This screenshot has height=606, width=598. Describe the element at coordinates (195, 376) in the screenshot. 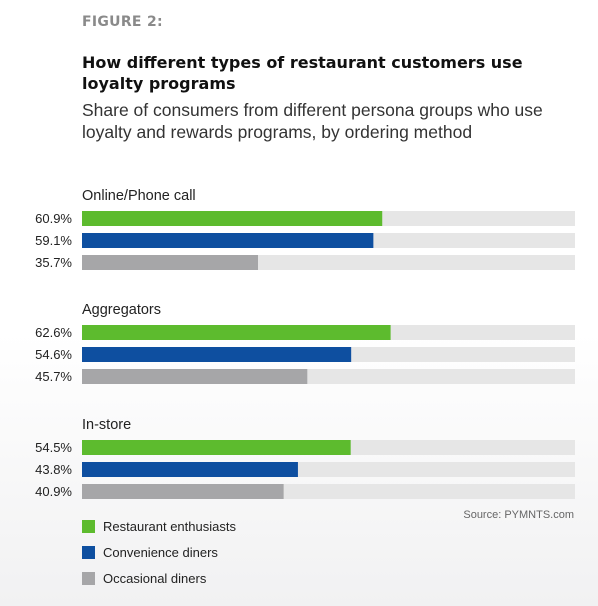

I see `bar-aggregators-occasional-diners` at that location.